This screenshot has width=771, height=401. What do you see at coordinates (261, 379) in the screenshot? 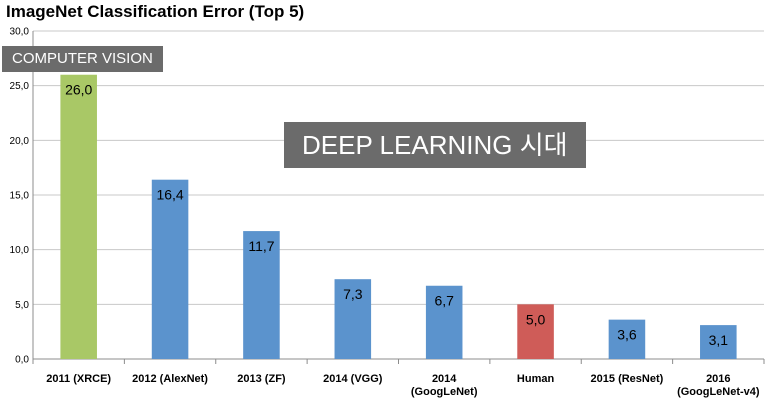
I see `x-tick-label: 2013 (ZF)` at bounding box center [261, 379].